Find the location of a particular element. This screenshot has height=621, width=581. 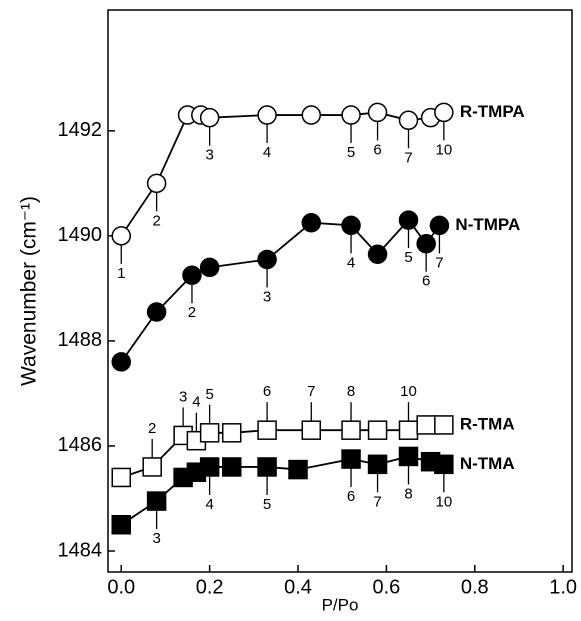

x-tick-label: 0.8 is located at coordinates (475, 587).